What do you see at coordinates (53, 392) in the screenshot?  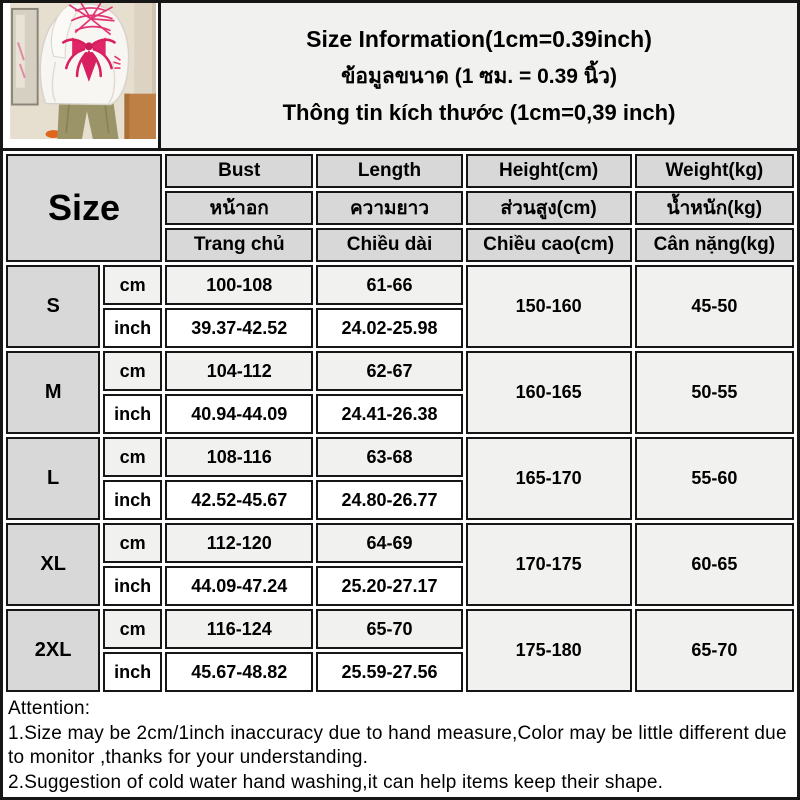 I see `size-label-m: M` at bounding box center [53, 392].